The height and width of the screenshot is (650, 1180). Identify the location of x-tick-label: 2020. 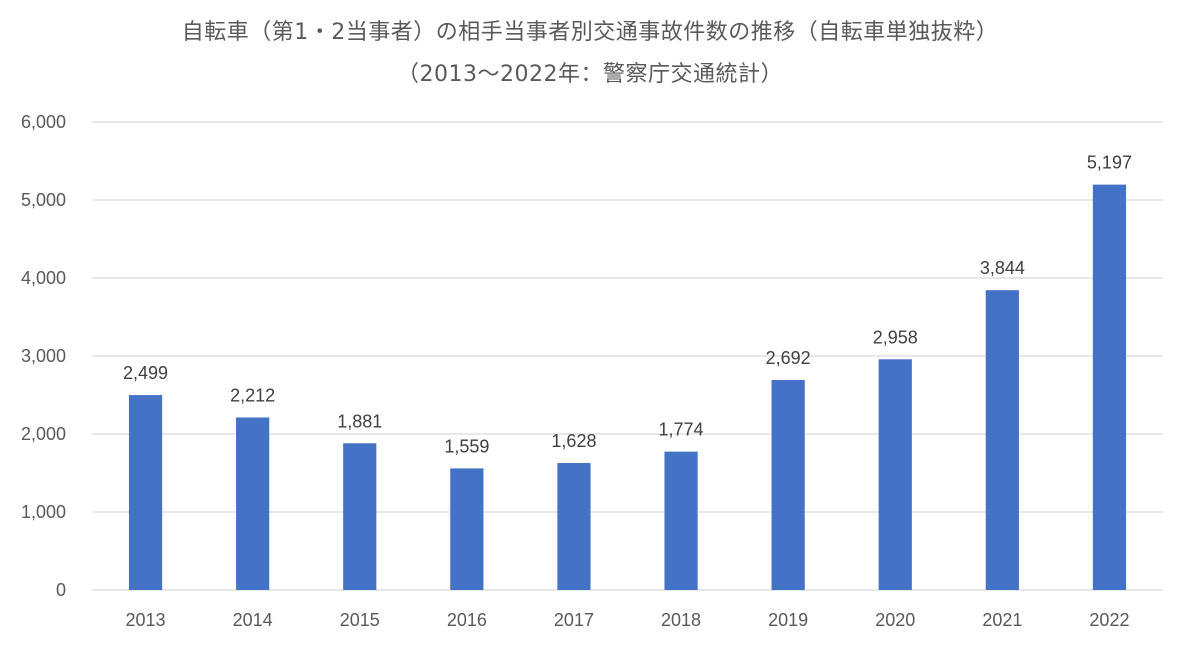
(895, 620).